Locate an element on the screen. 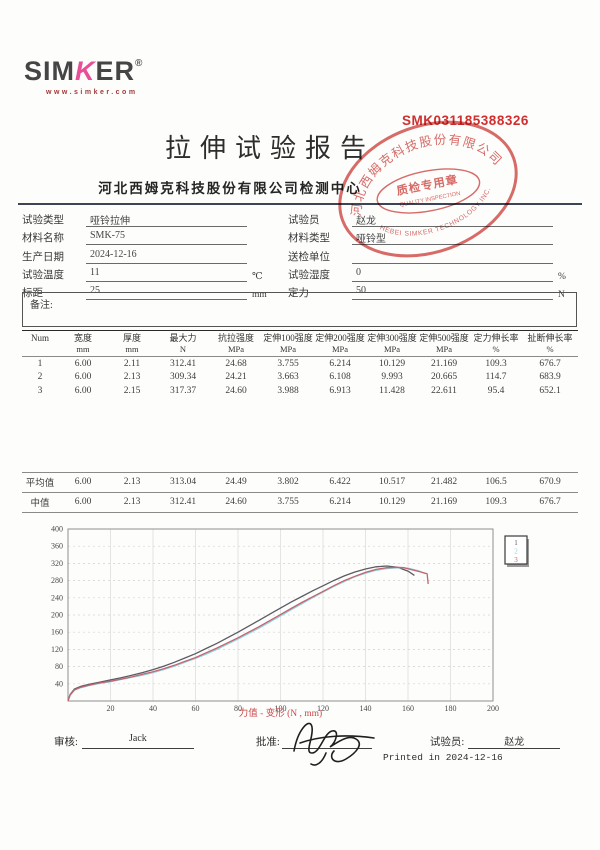 This screenshot has width=600, height=850. form-row: 材料名称 SMK-75 is located at coordinates (147, 236).